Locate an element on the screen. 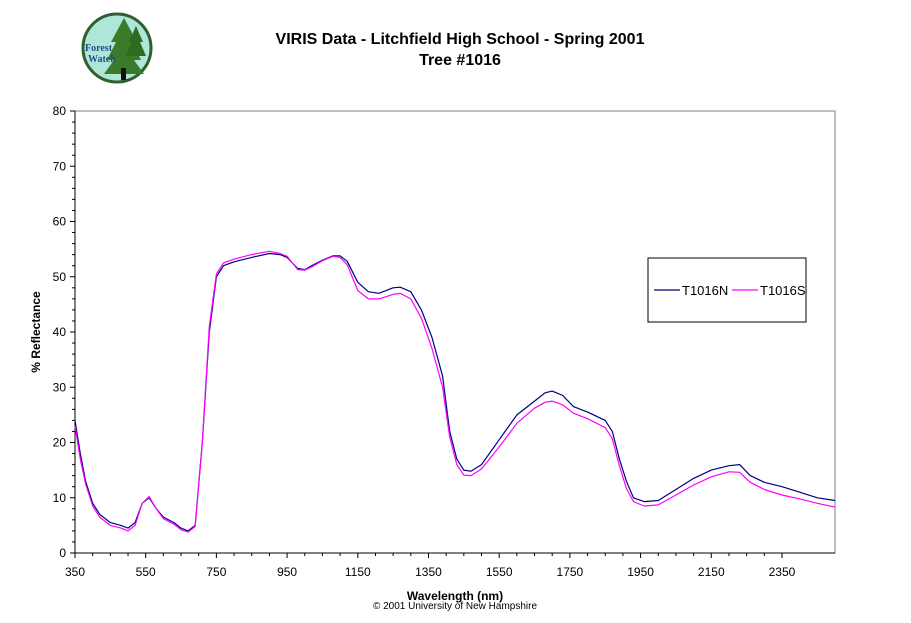 The height and width of the screenshot is (623, 911). legend-label-t1016n: T1016N is located at coordinates (705, 290).